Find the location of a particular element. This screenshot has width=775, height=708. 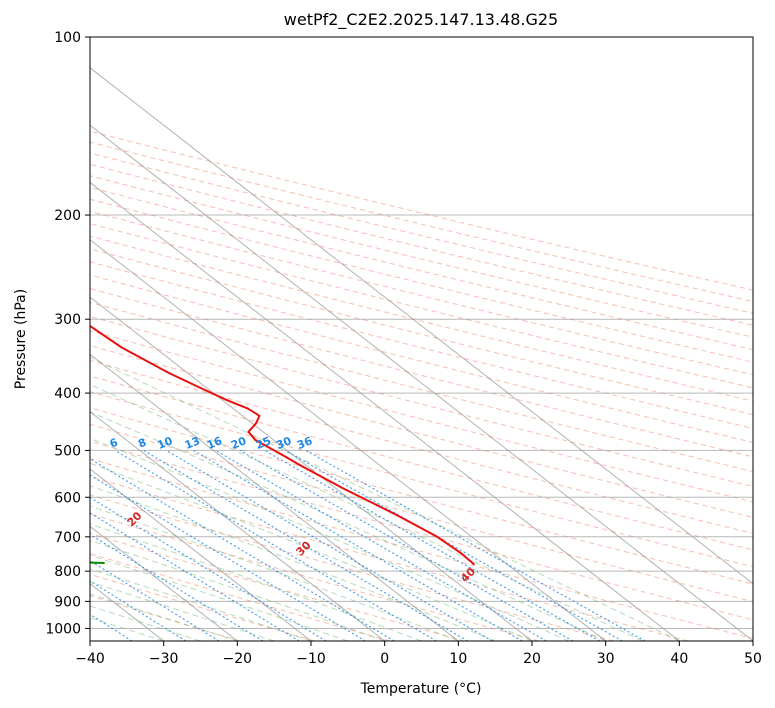

chart-title: wetPf2_C2E2.2025.147.13.48.G25 is located at coordinates (421, 20).